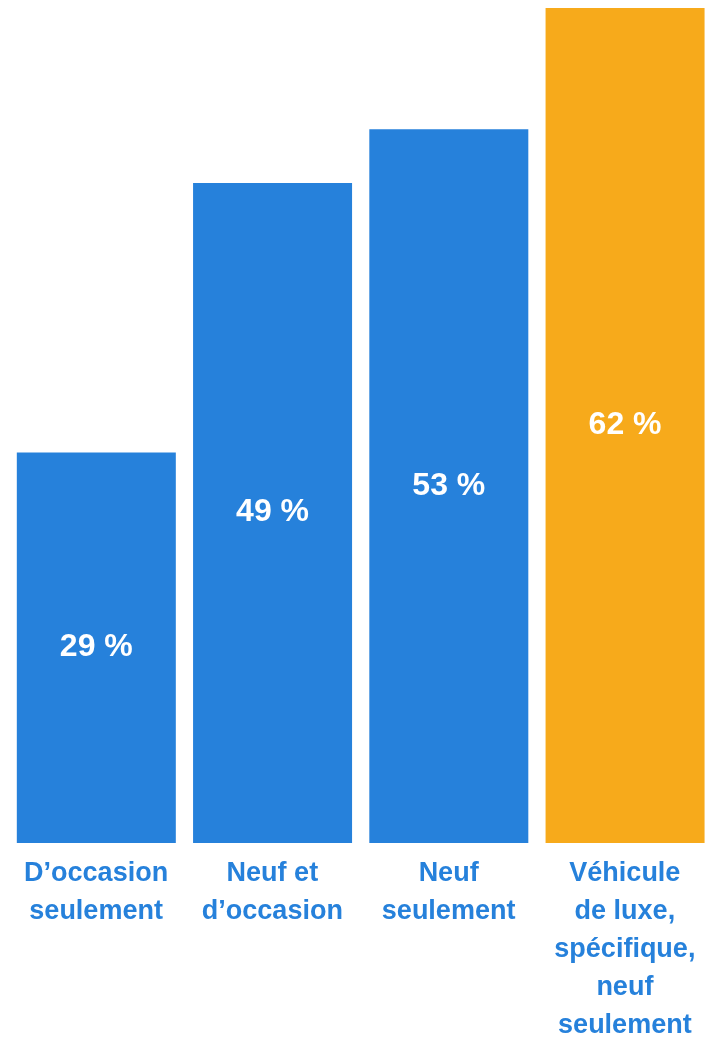 The image size is (717, 1047). What do you see at coordinates (96, 891) in the screenshot?
I see `x-tick-label: D’occasion seulement` at bounding box center [96, 891].